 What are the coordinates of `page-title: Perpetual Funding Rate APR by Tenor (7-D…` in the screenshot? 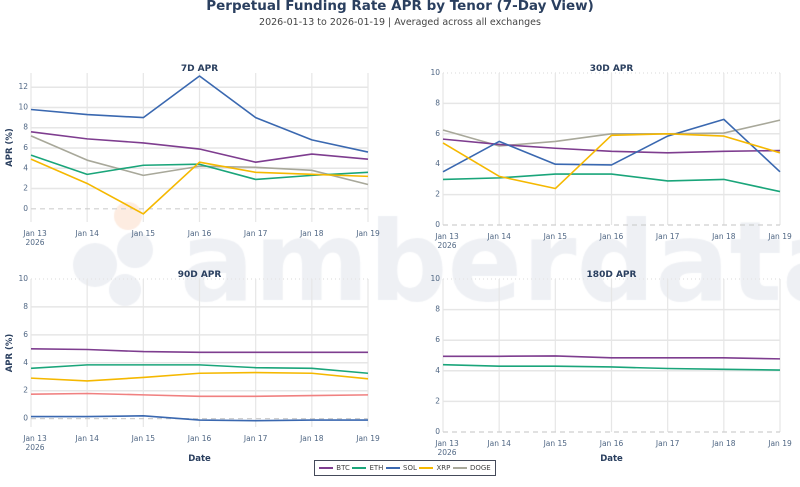 It's located at (400, 7).